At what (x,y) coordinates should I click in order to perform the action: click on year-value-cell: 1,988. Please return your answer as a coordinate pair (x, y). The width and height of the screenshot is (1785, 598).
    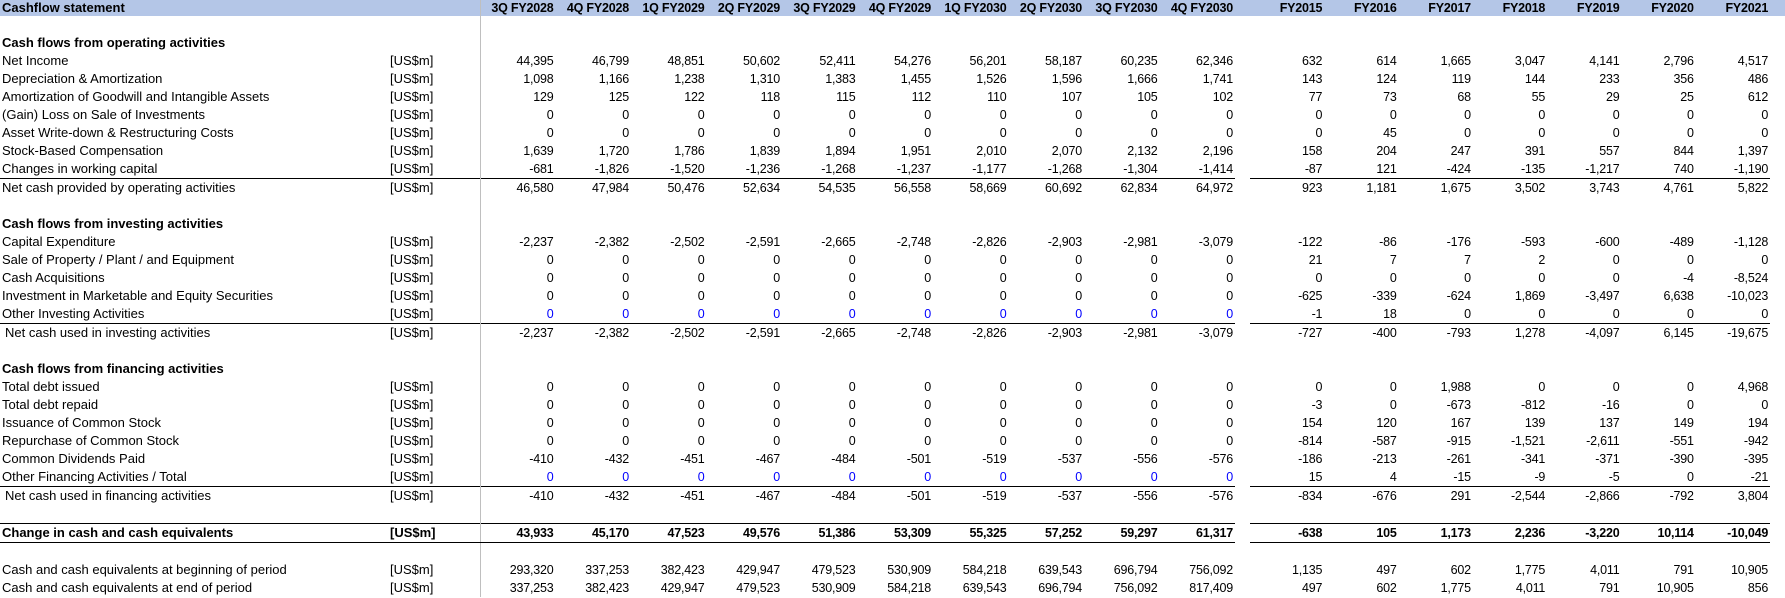
    Looking at the image, I should click on (1455, 387).